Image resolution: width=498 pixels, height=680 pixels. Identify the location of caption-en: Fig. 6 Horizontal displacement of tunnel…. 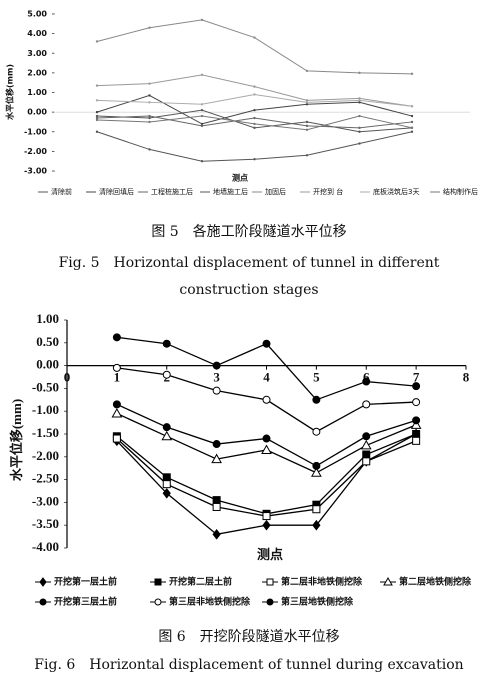
(248, 665).